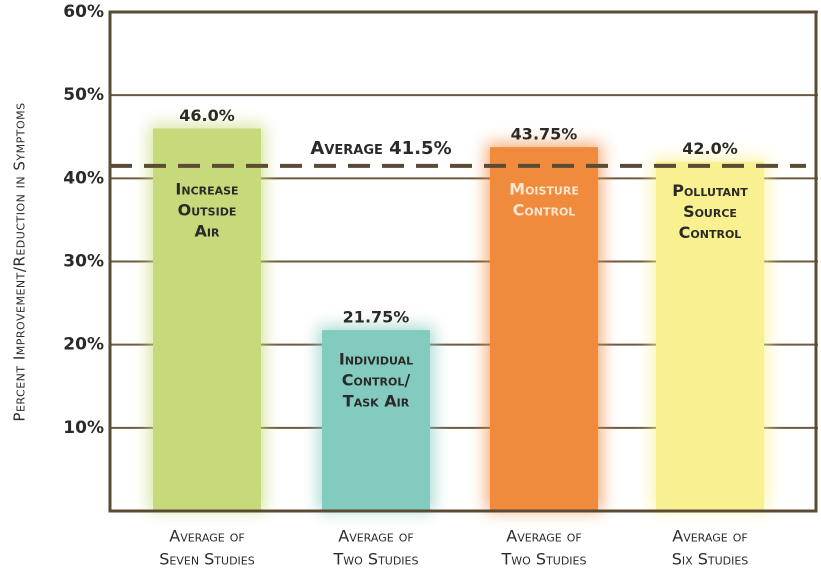  What do you see at coordinates (207, 115) in the screenshot?
I see `value-label: 46.0%` at bounding box center [207, 115].